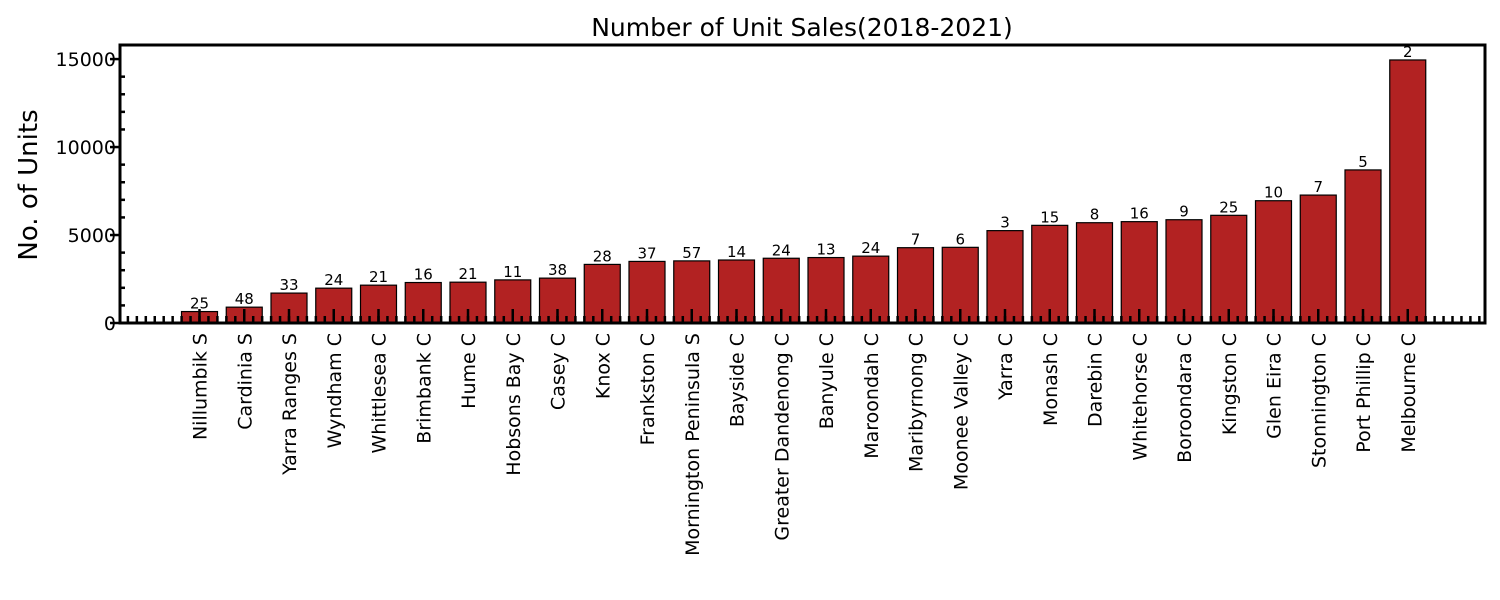  What do you see at coordinates (825, 250) in the screenshot?
I see `bar-value-label: 13` at bounding box center [825, 250].